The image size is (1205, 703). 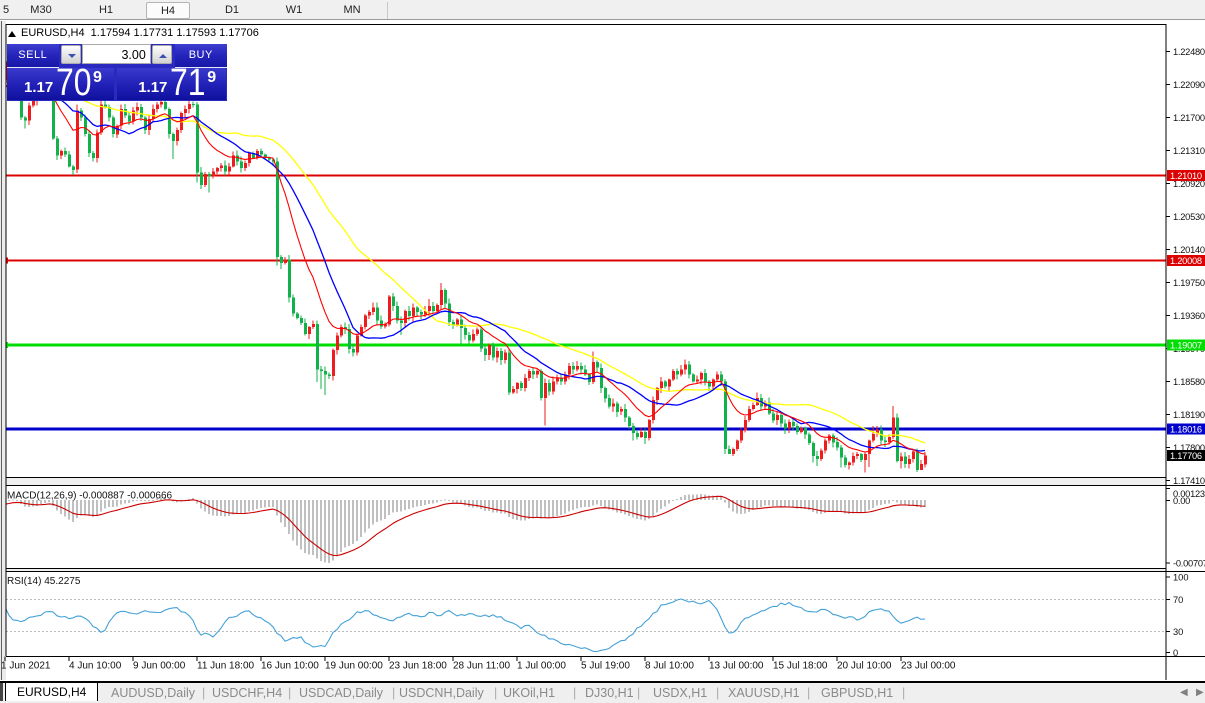 What do you see at coordinates (1189, 316) in the screenshot?
I see `svg-text: 1.19360` at bounding box center [1189, 316].